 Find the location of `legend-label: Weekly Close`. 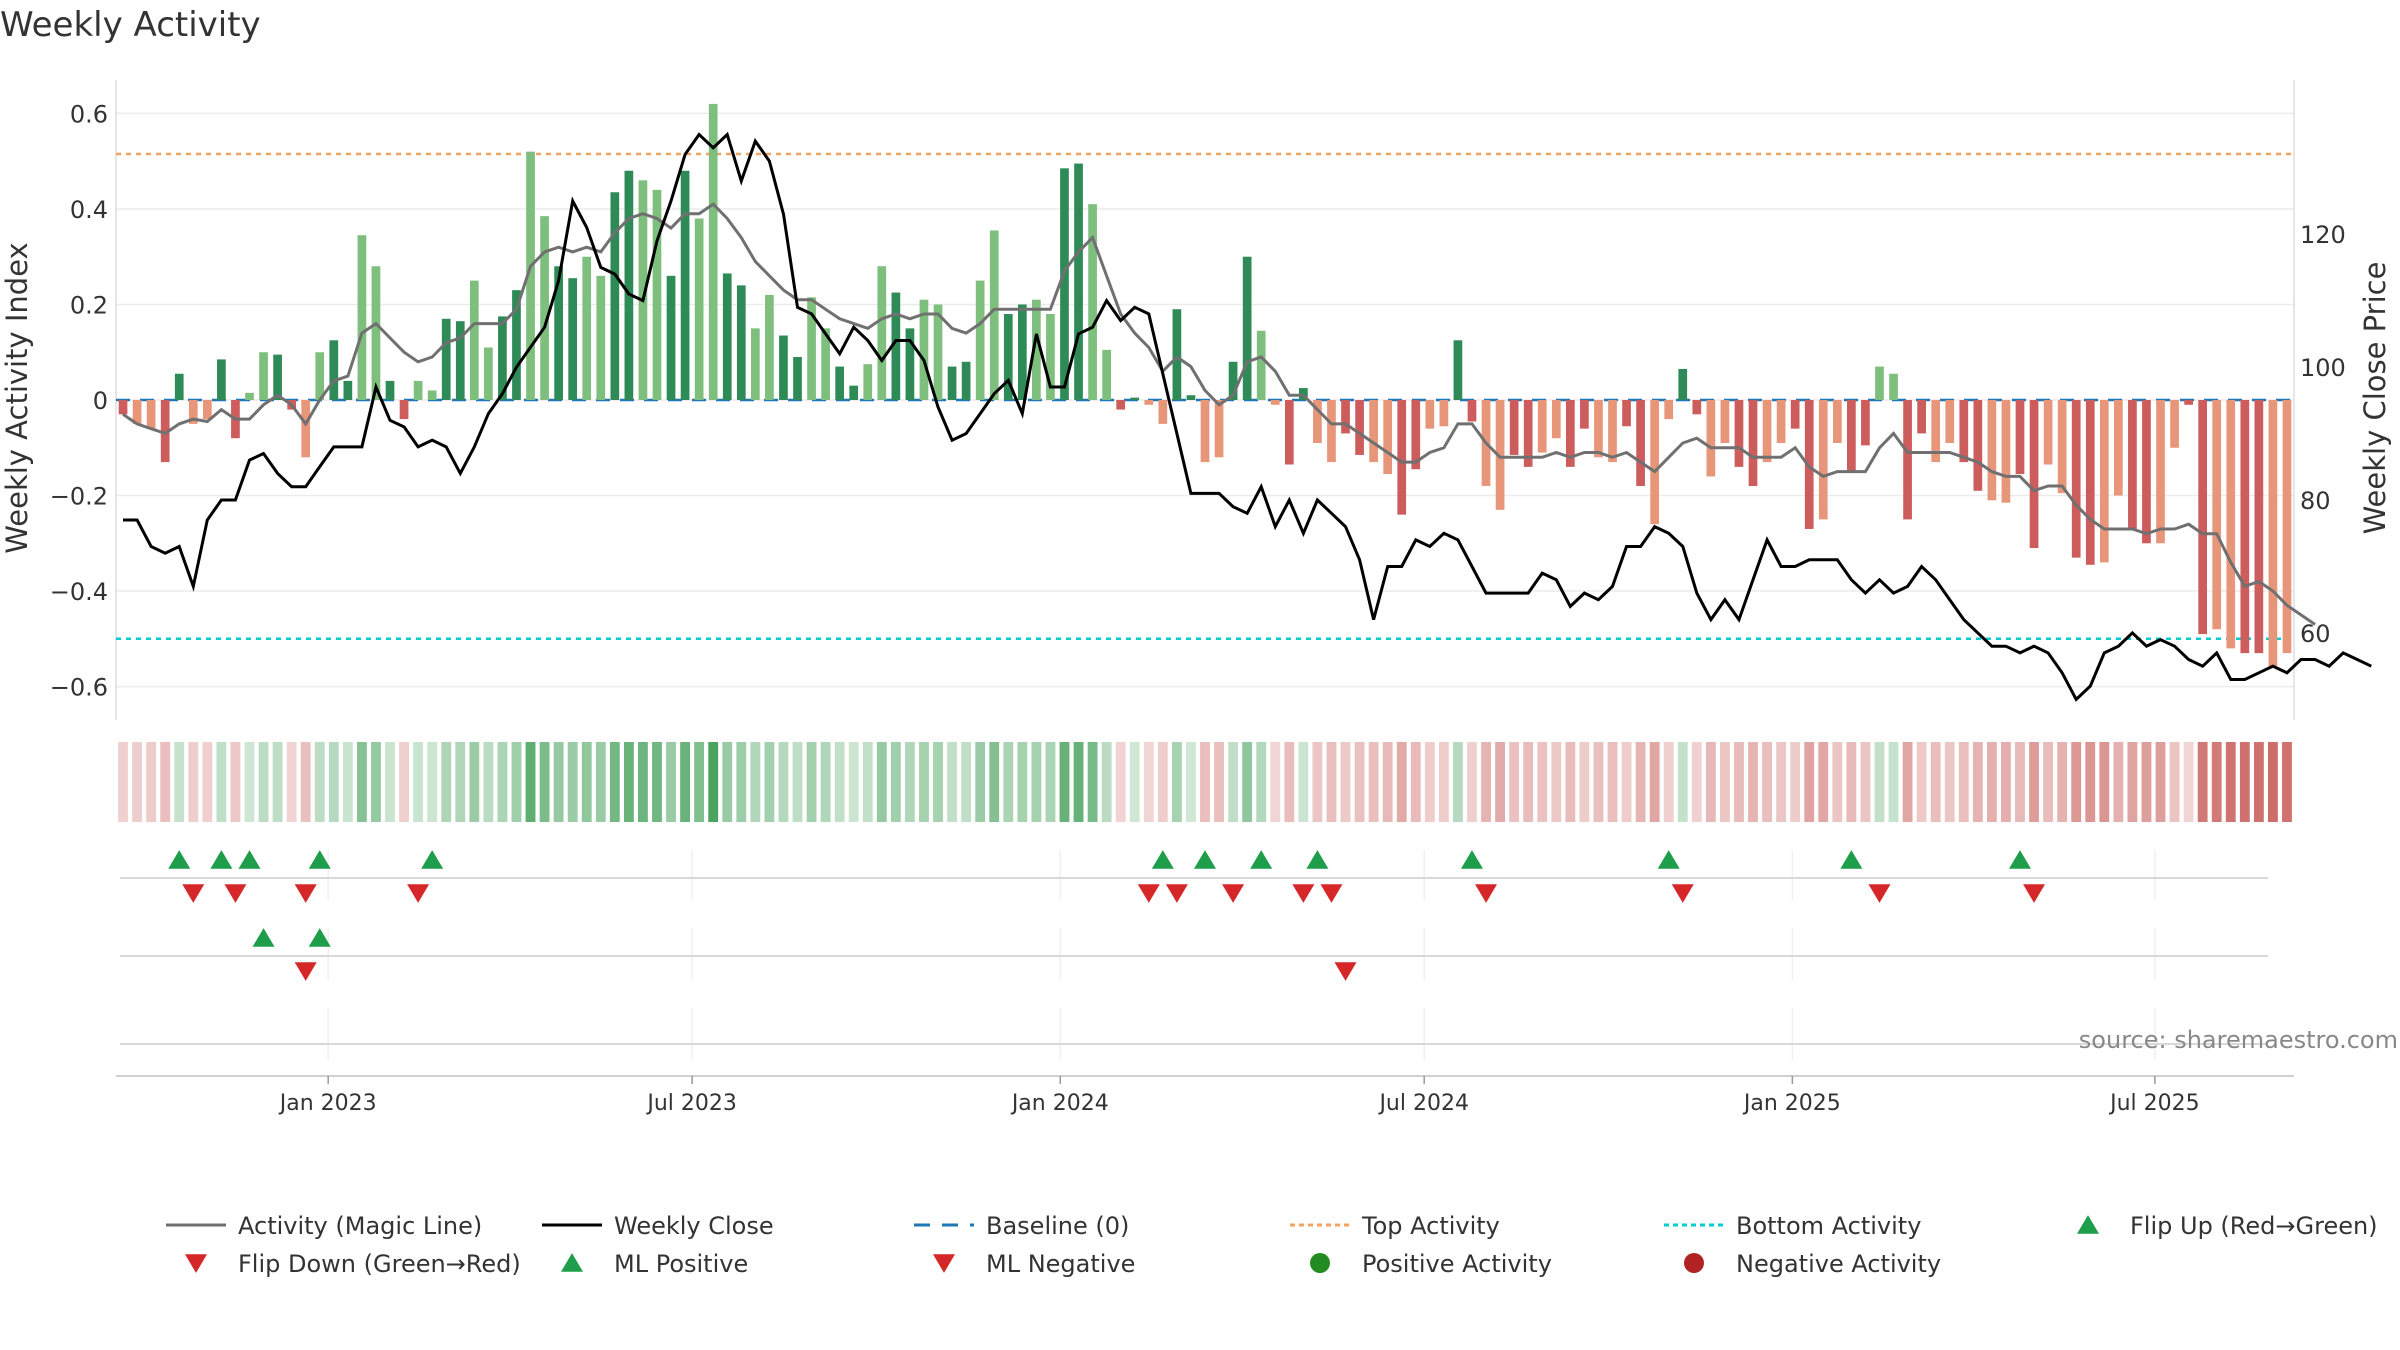

legend-label: Weekly Close is located at coordinates (694, 1226).